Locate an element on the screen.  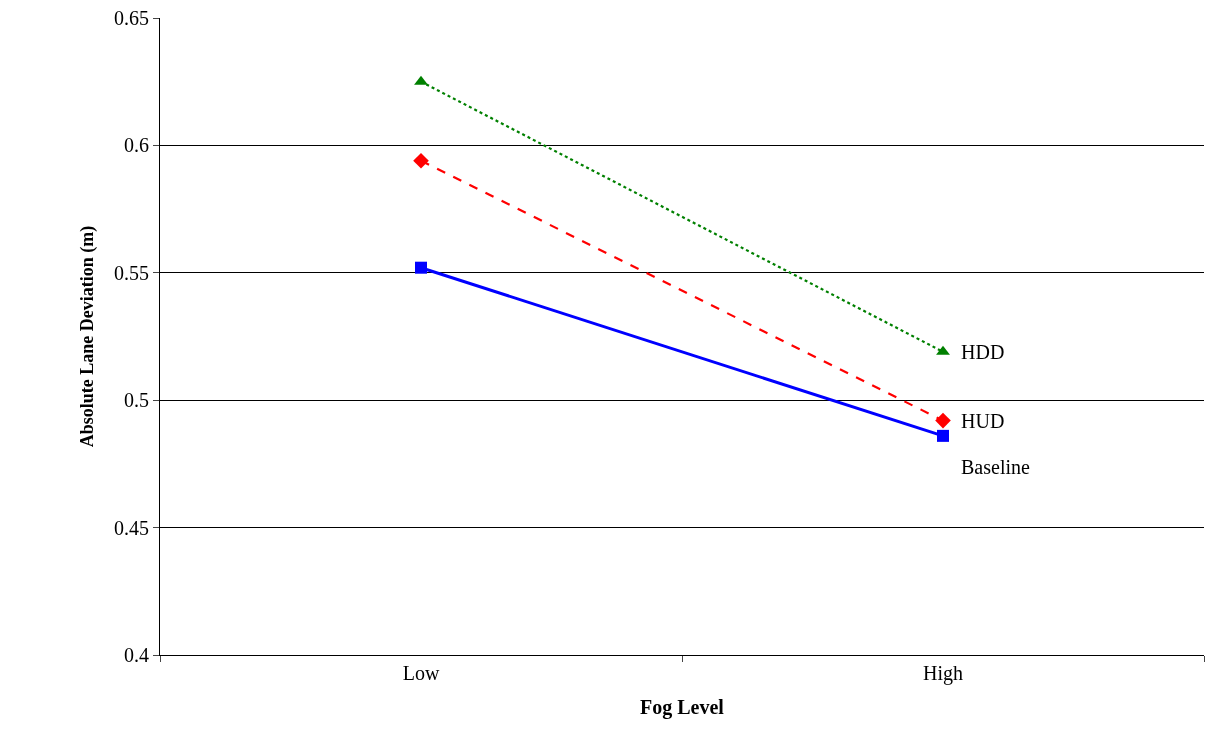
y-tick-label: 0.65 is located at coordinates (131, 18).